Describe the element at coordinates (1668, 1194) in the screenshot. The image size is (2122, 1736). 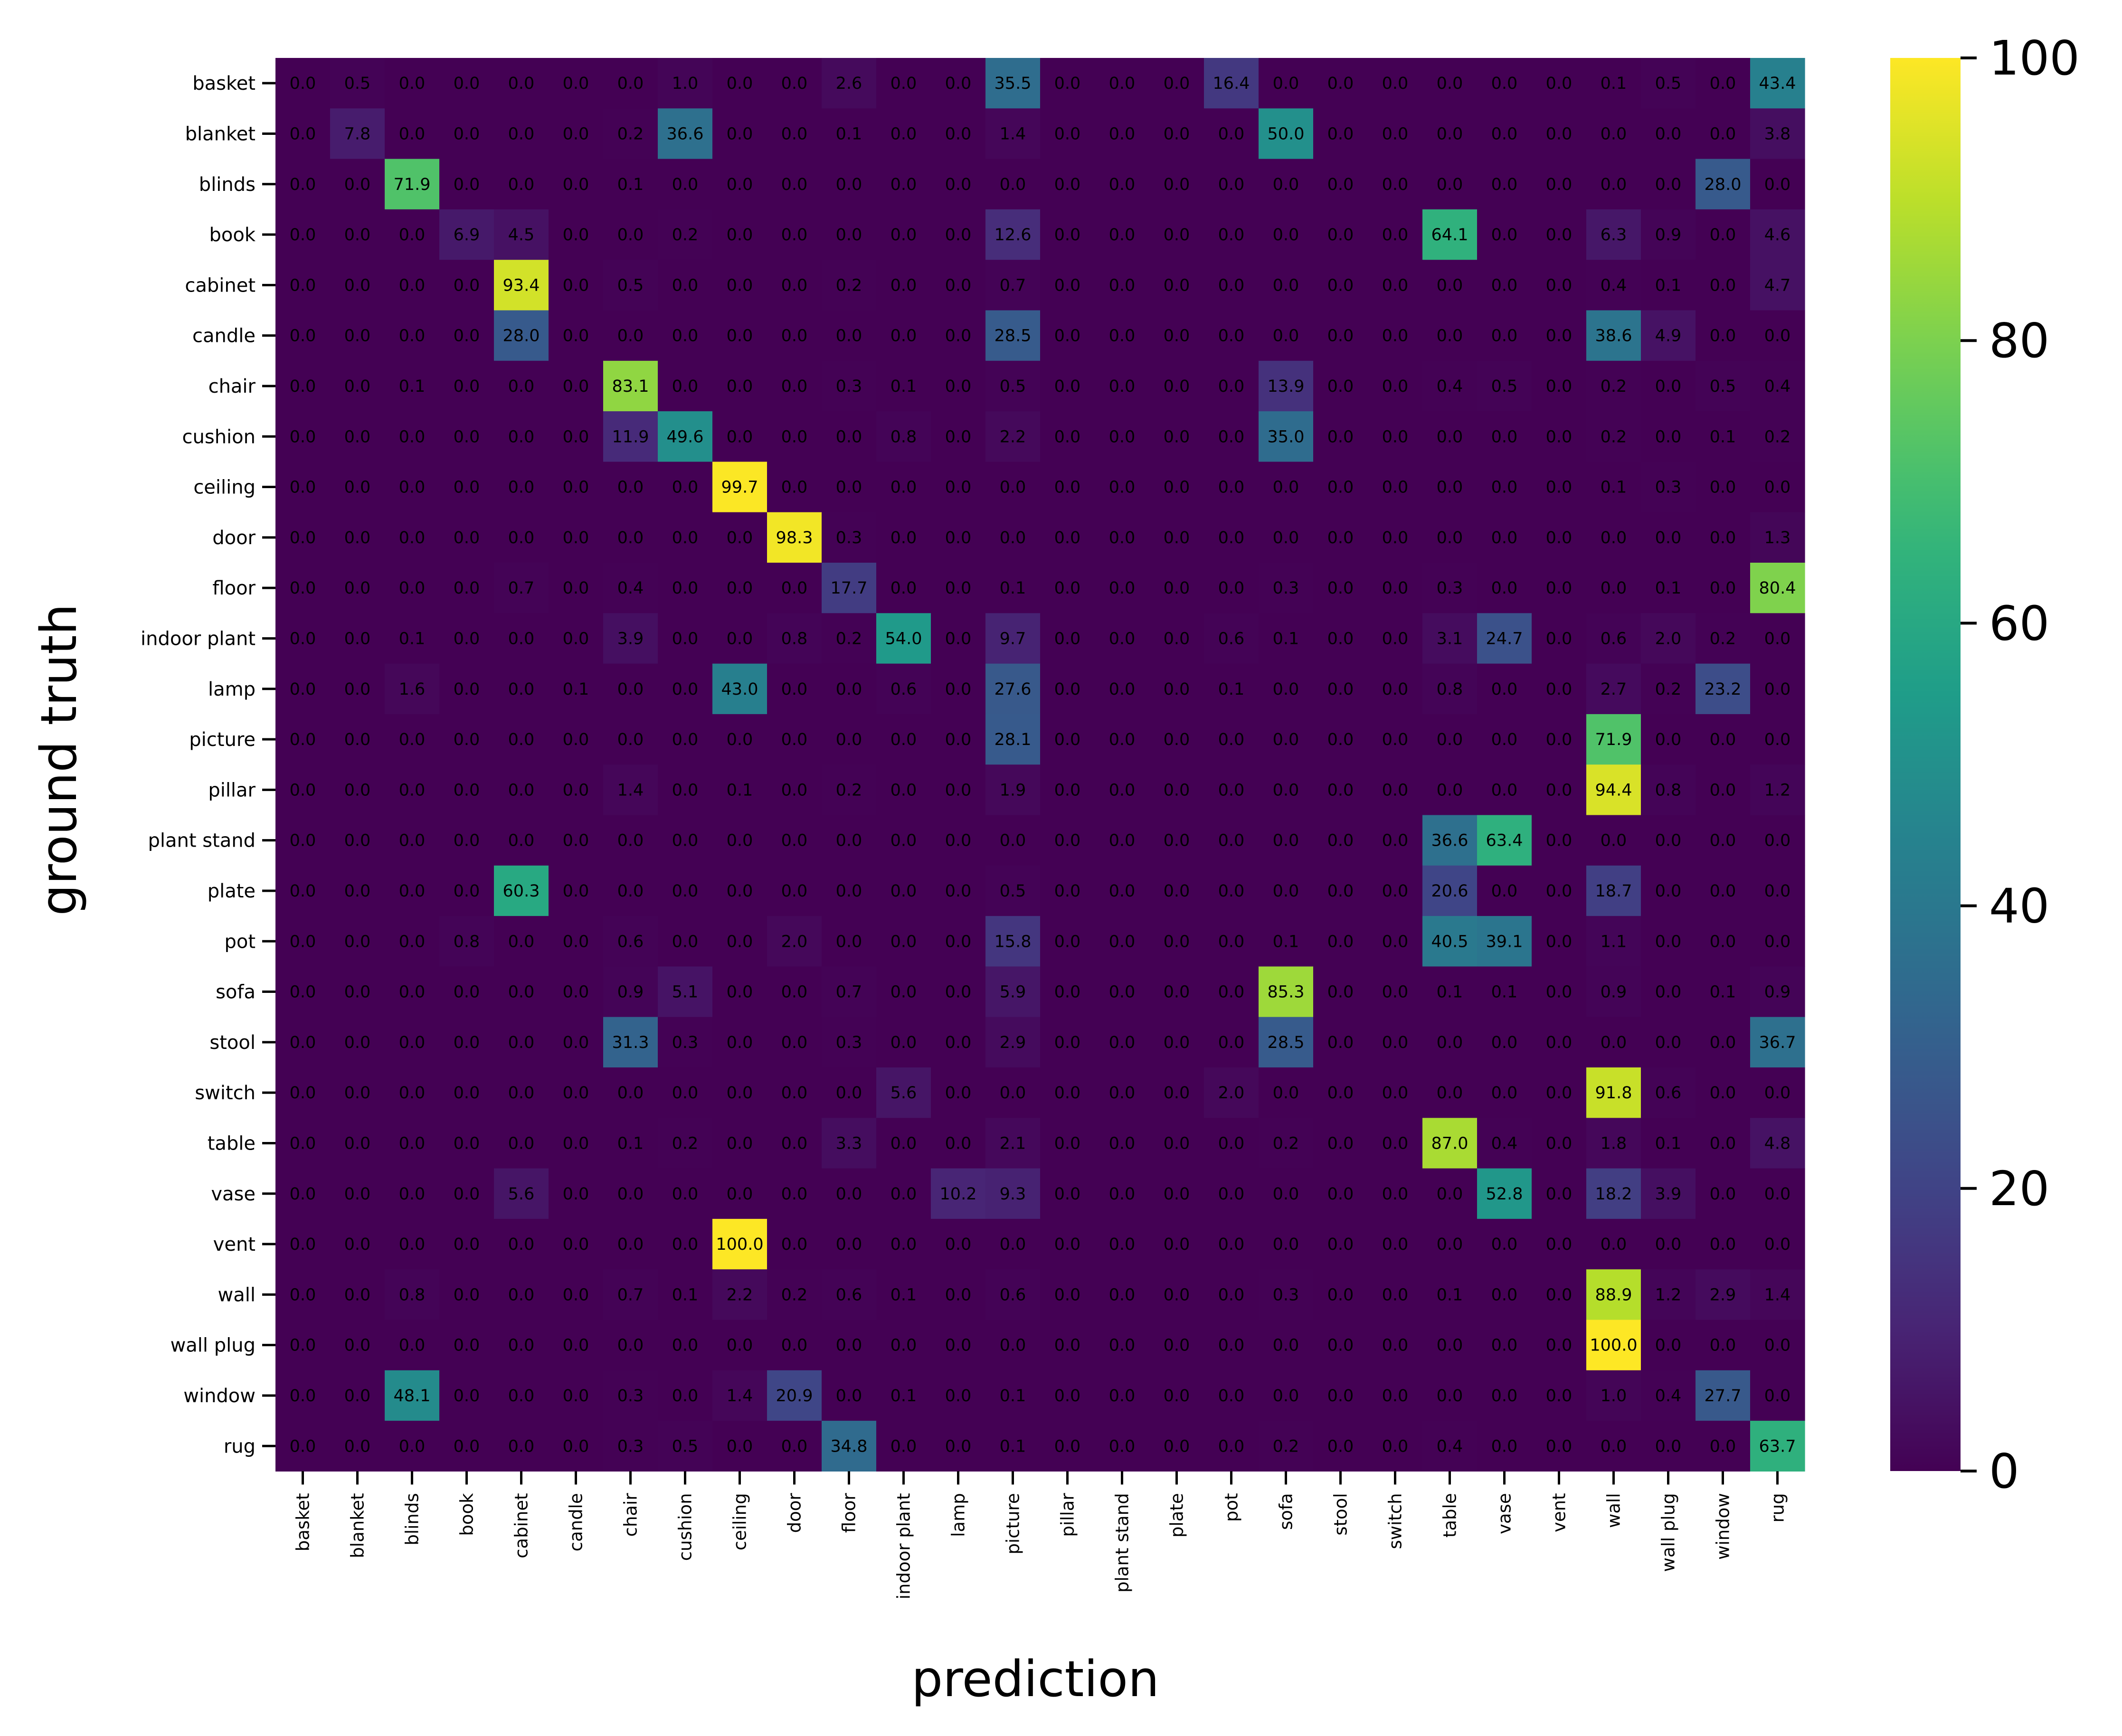
I see `cell-value-label: 3.9` at that location.